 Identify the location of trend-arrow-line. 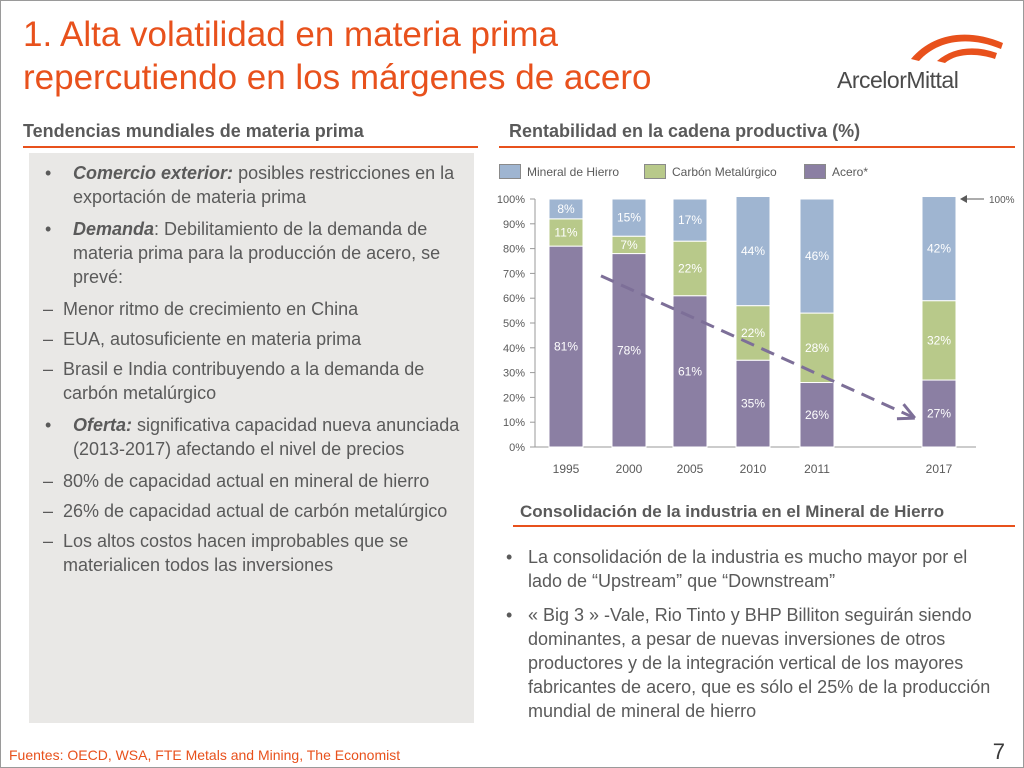
(757, 346).